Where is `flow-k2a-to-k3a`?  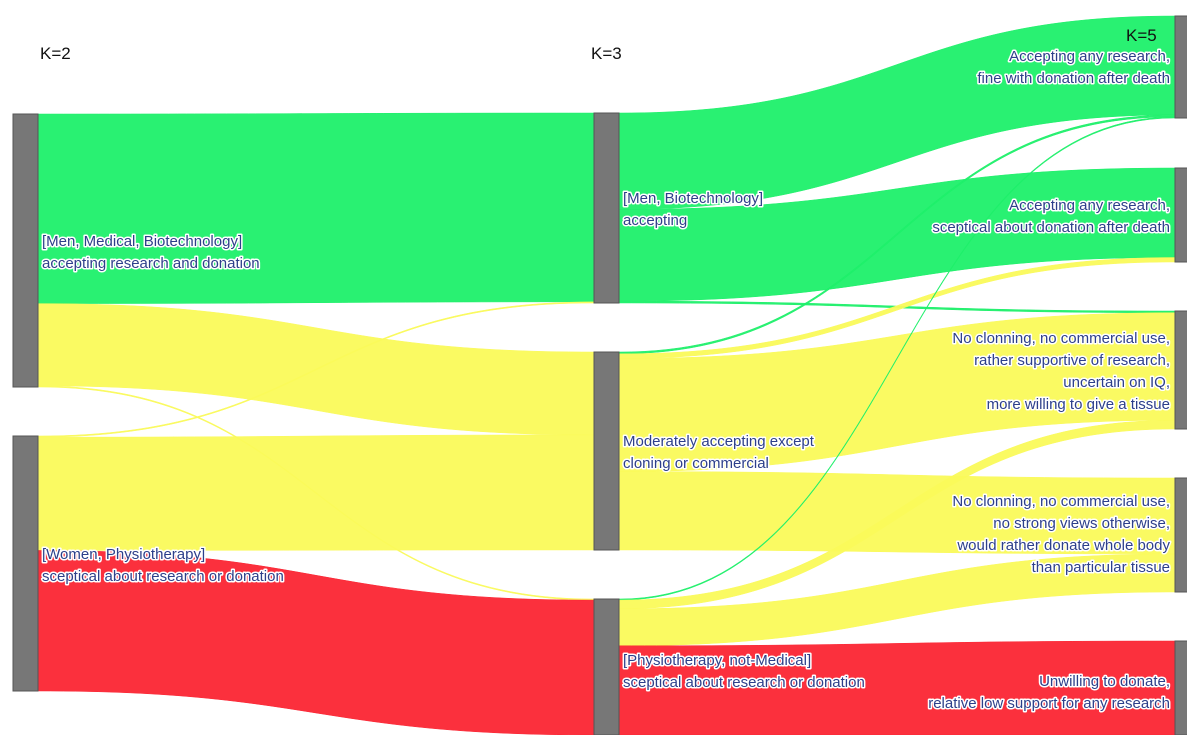 flow-k2a-to-k3a is located at coordinates (316, 208).